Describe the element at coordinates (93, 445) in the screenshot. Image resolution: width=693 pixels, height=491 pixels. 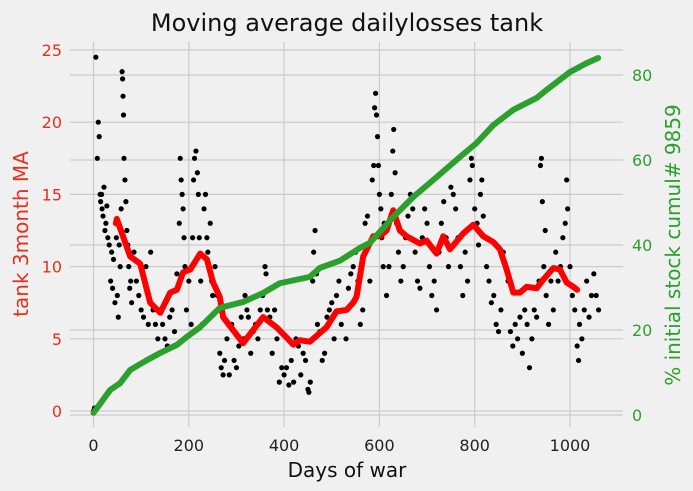
I see `x-tick-label: 0` at that location.